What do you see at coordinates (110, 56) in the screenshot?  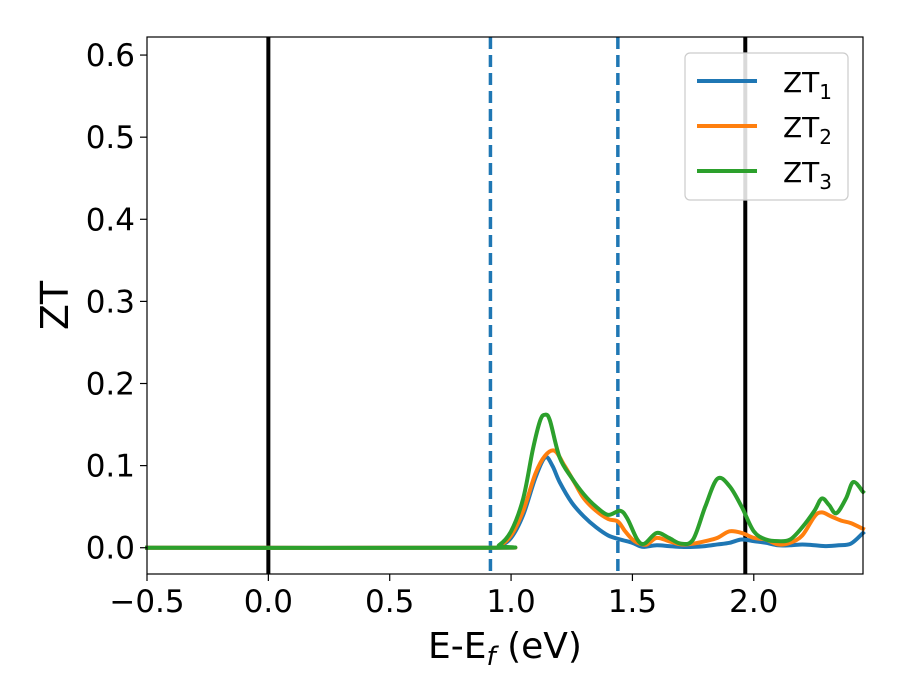 I see `y-tick-label: 0.6` at bounding box center [110, 56].